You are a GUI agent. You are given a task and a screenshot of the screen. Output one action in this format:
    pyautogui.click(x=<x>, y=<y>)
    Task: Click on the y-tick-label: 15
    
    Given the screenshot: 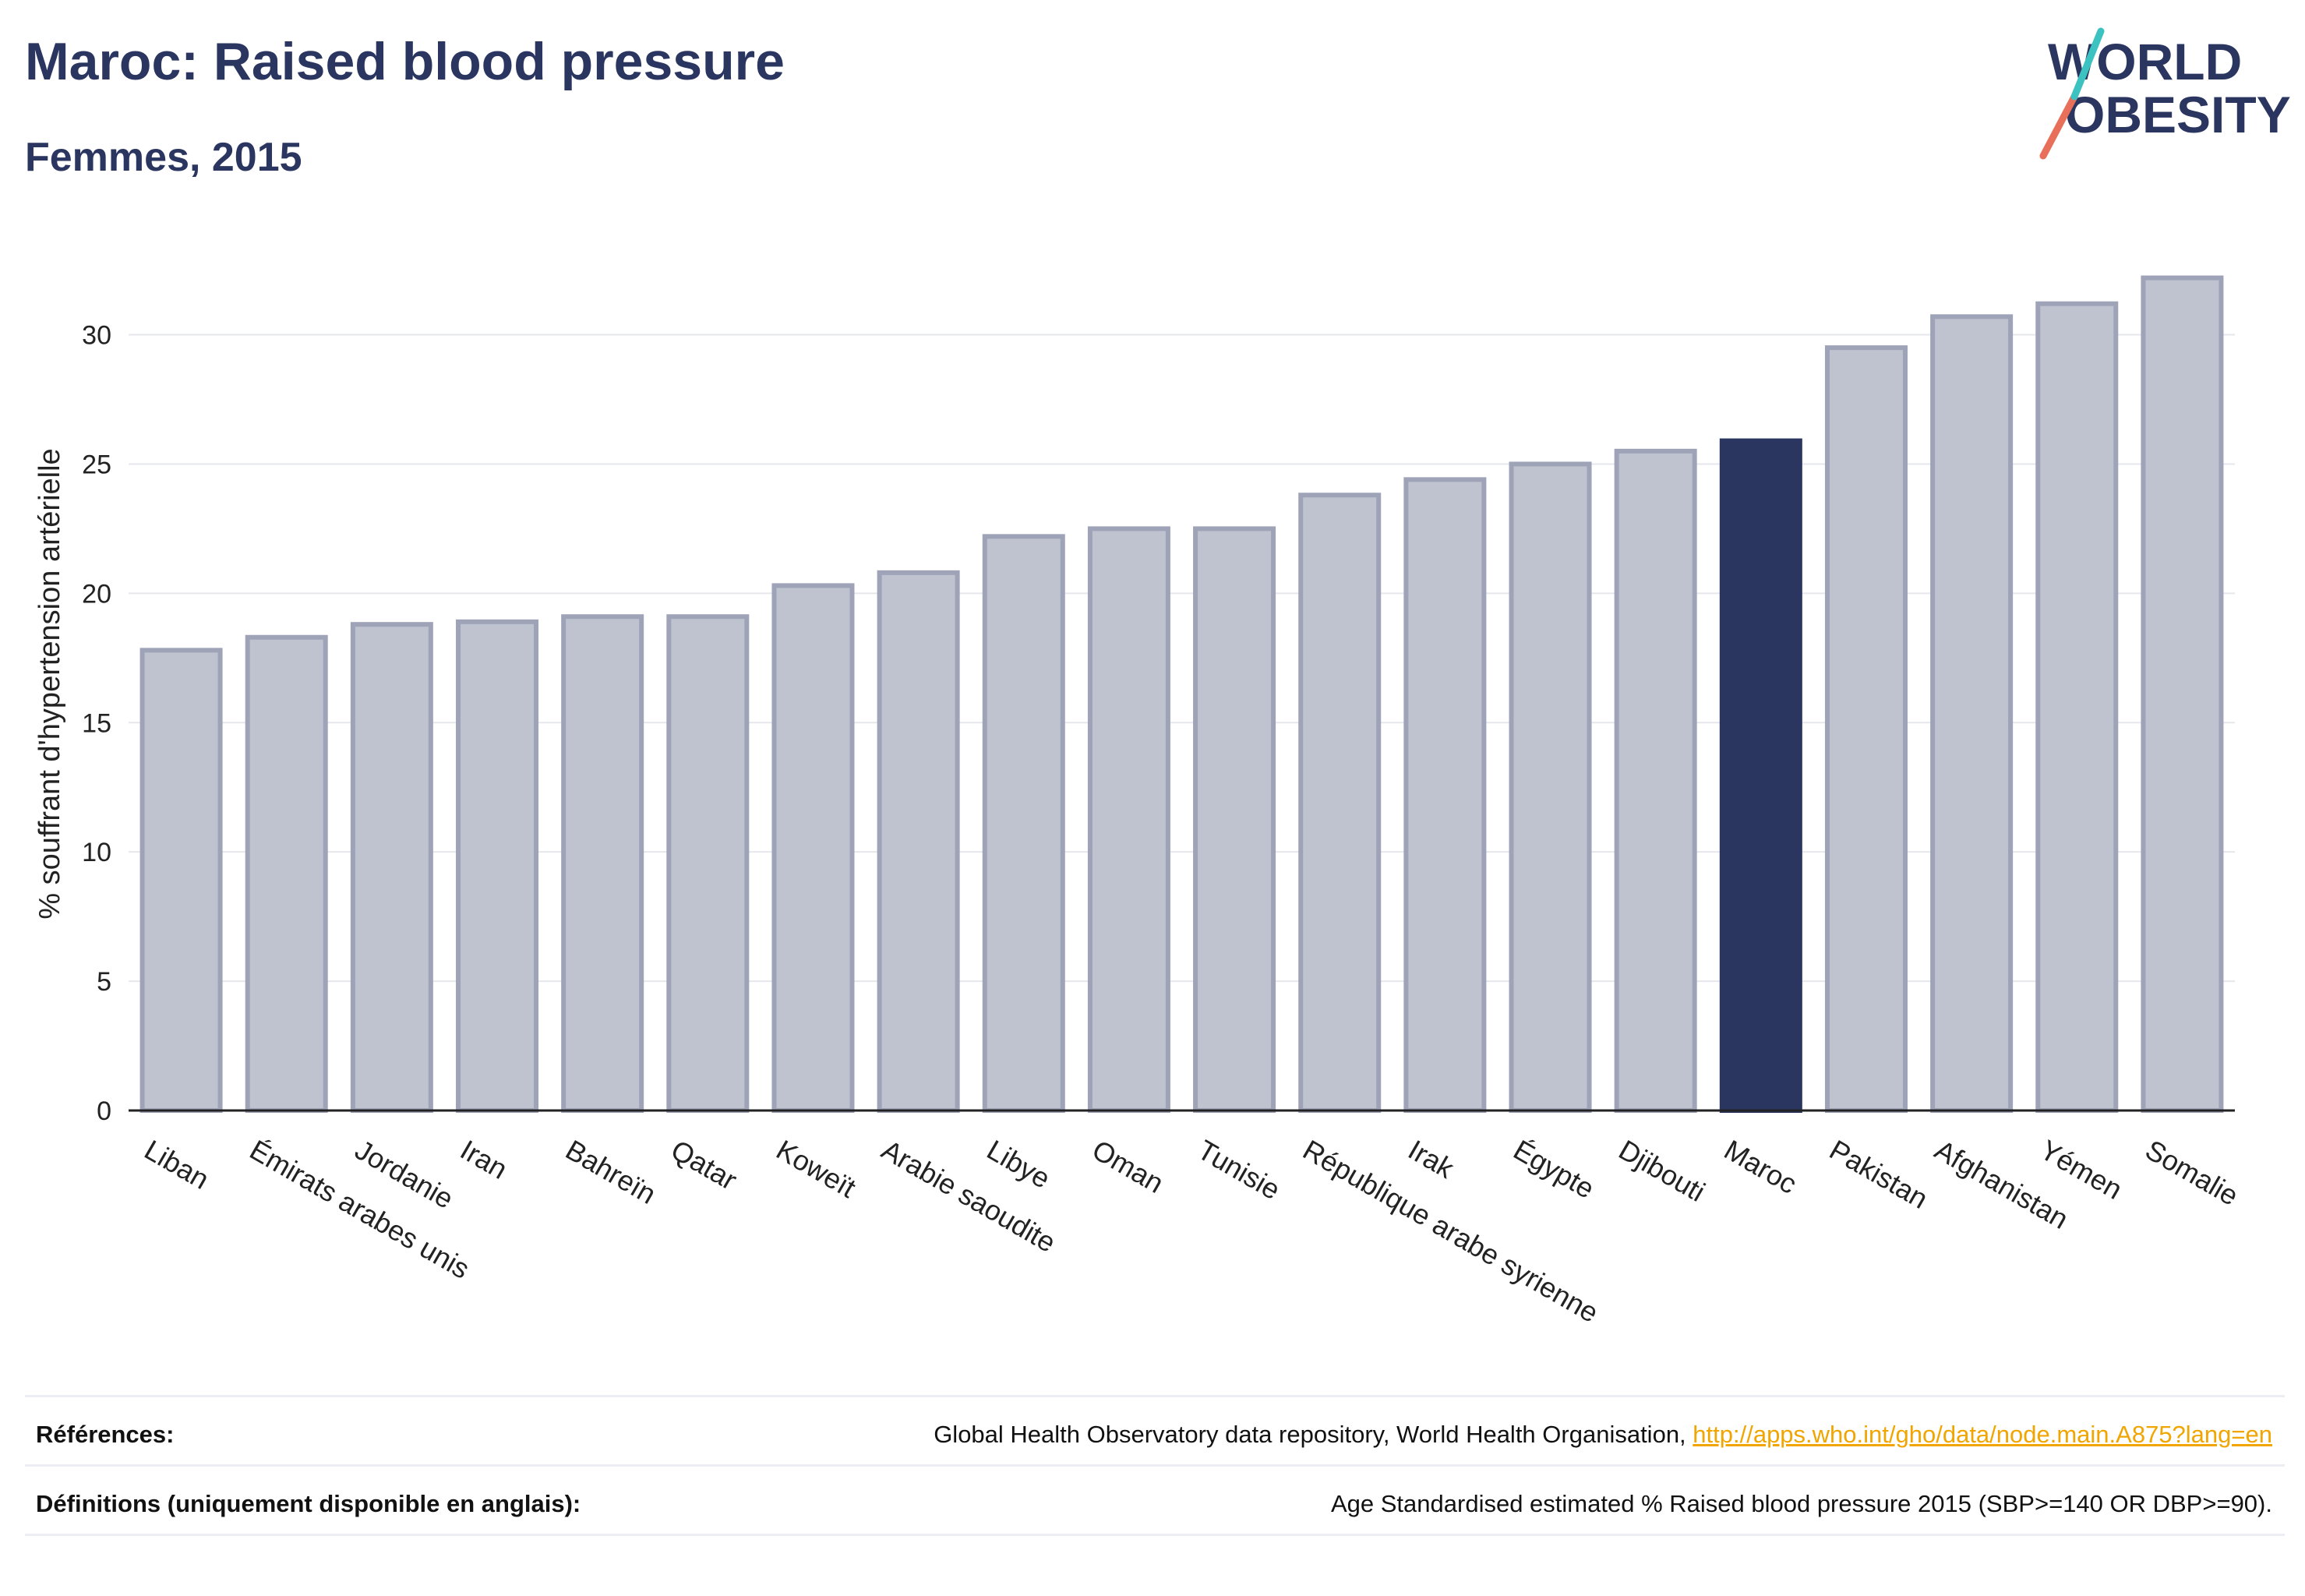 What is the action you would take?
    pyautogui.click(x=96, y=723)
    